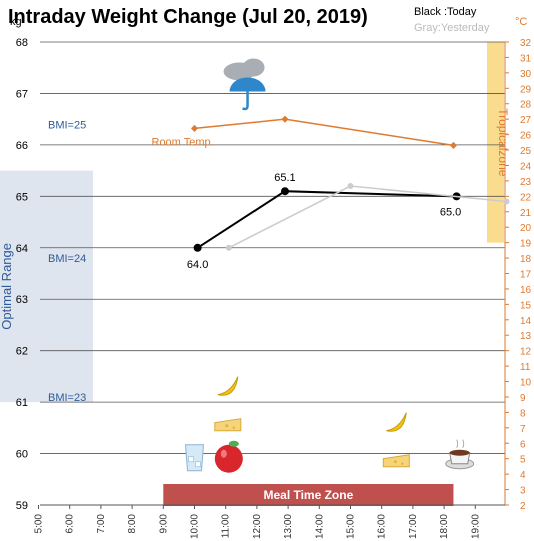 This screenshot has width=534, height=541. I want to click on x-tick-label: 19:00, so click(475, 526).